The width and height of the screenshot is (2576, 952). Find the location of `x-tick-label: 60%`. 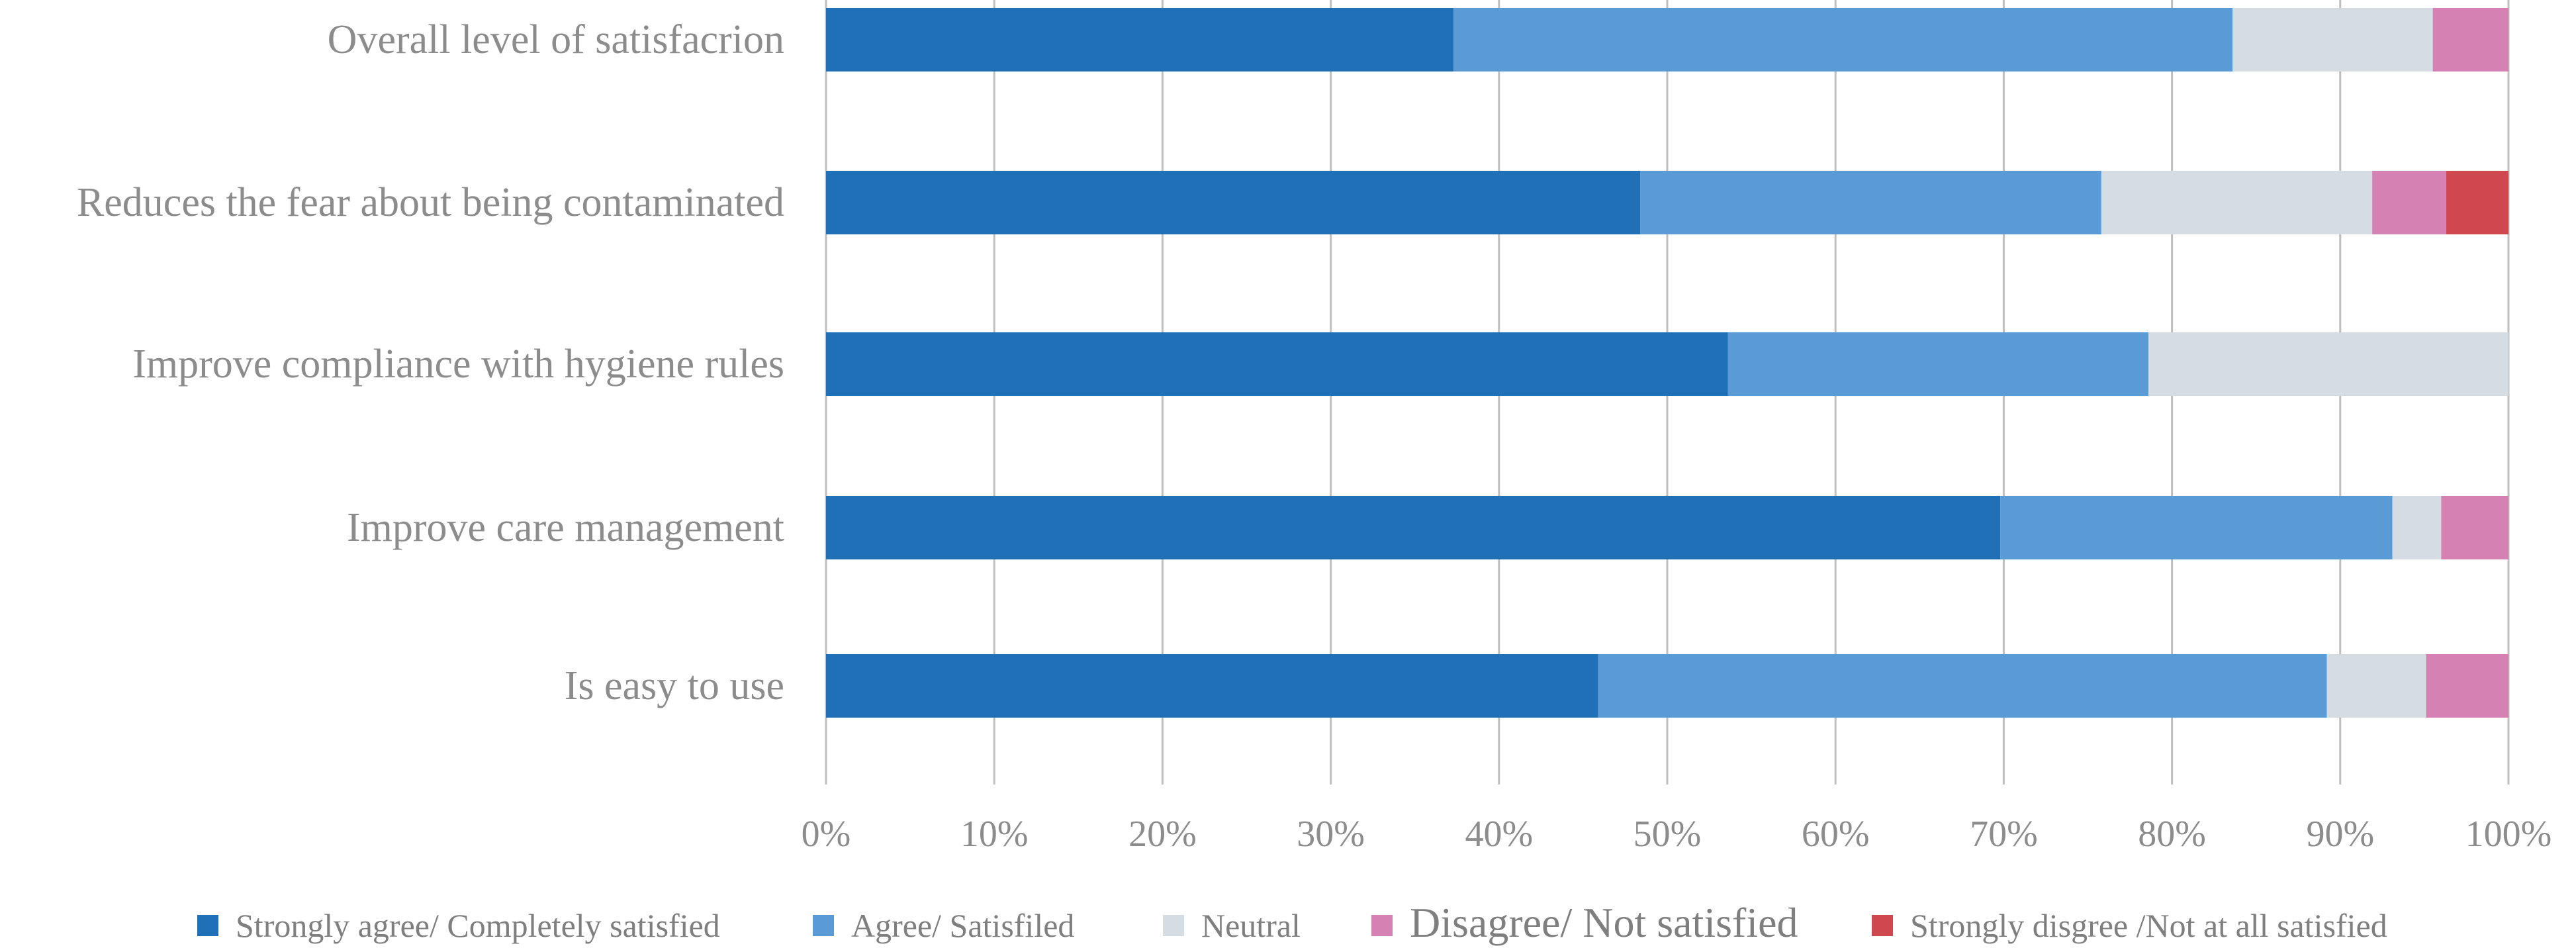

x-tick-label: 60% is located at coordinates (1836, 834).